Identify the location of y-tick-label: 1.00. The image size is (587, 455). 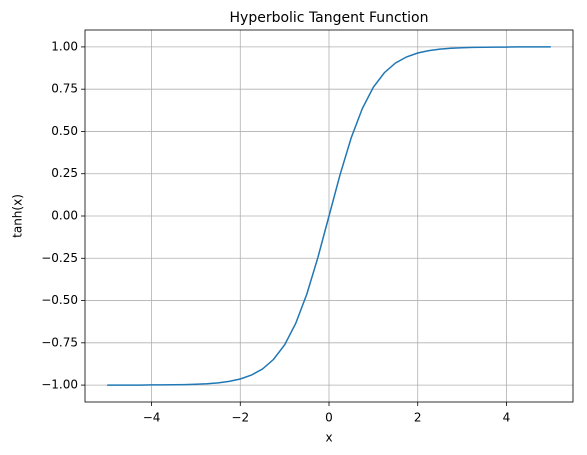
(64, 46).